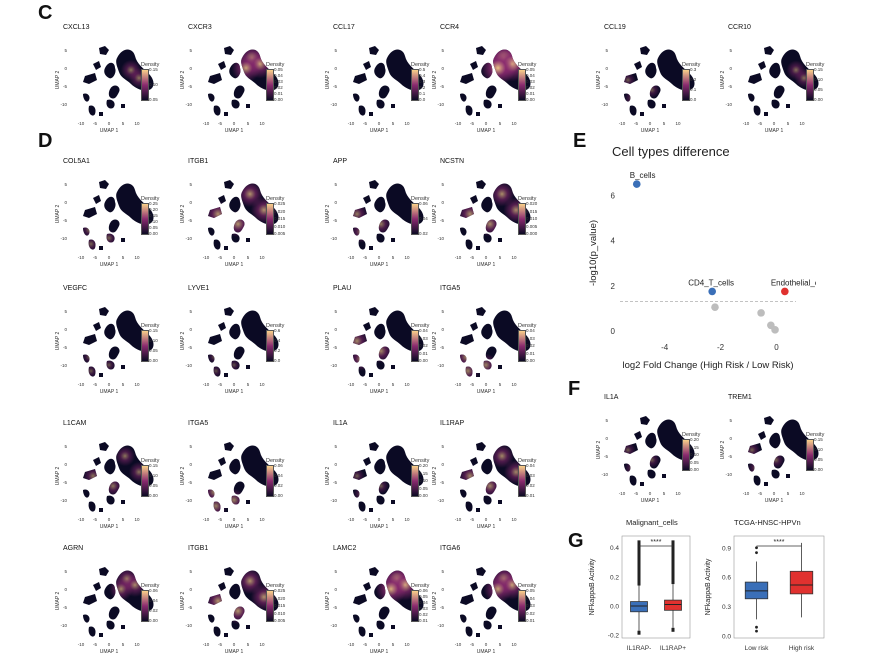 The height and width of the screenshot is (668, 886). What do you see at coordinates (342, 288) in the screenshot?
I see `gene-name: PLAU` at bounding box center [342, 288].